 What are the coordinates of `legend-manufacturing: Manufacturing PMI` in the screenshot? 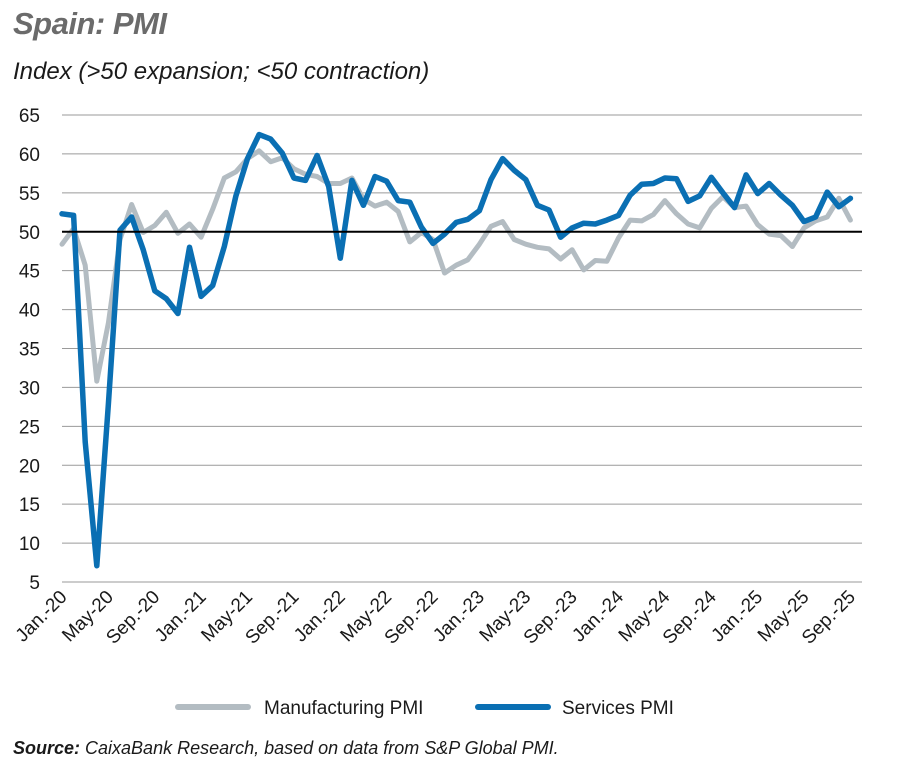 It's located at (299, 708).